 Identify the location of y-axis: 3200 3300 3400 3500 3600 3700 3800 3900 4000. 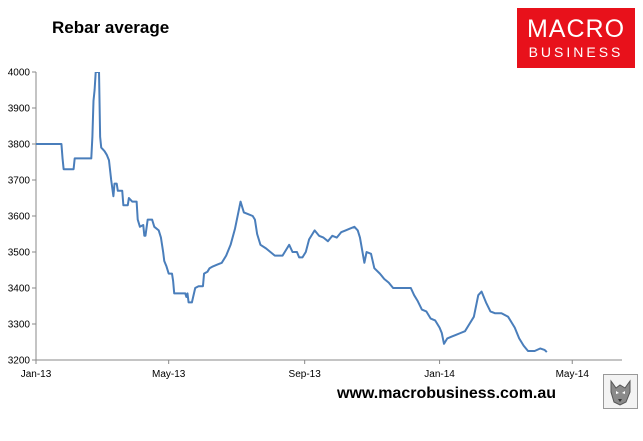
(22, 217).